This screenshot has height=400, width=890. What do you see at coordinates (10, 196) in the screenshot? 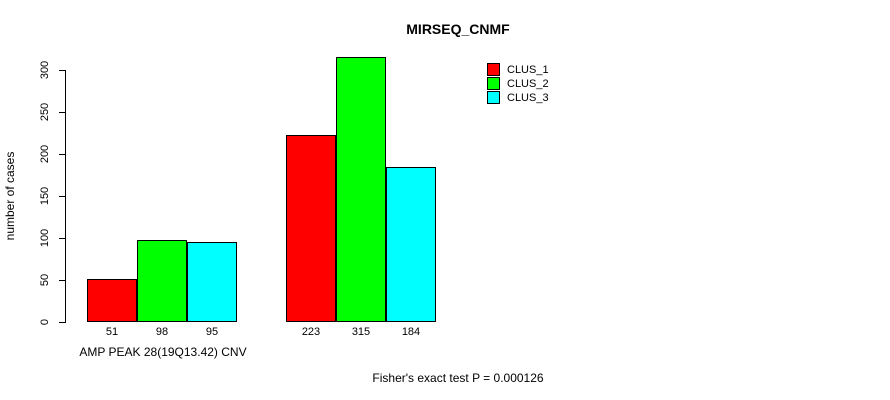
I see `y-axis-title: number of cases` at bounding box center [10, 196].